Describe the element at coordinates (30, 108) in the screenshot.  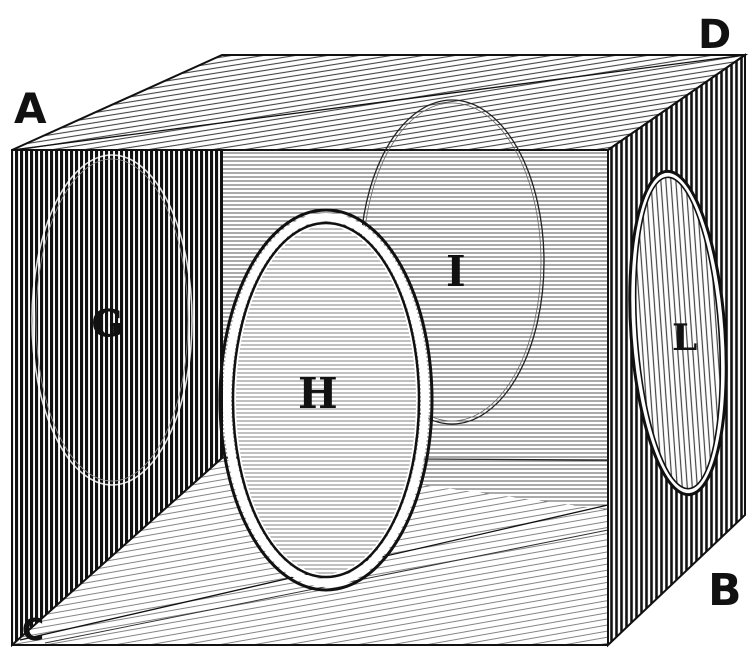
I see `corner-label-a: A` at that location.